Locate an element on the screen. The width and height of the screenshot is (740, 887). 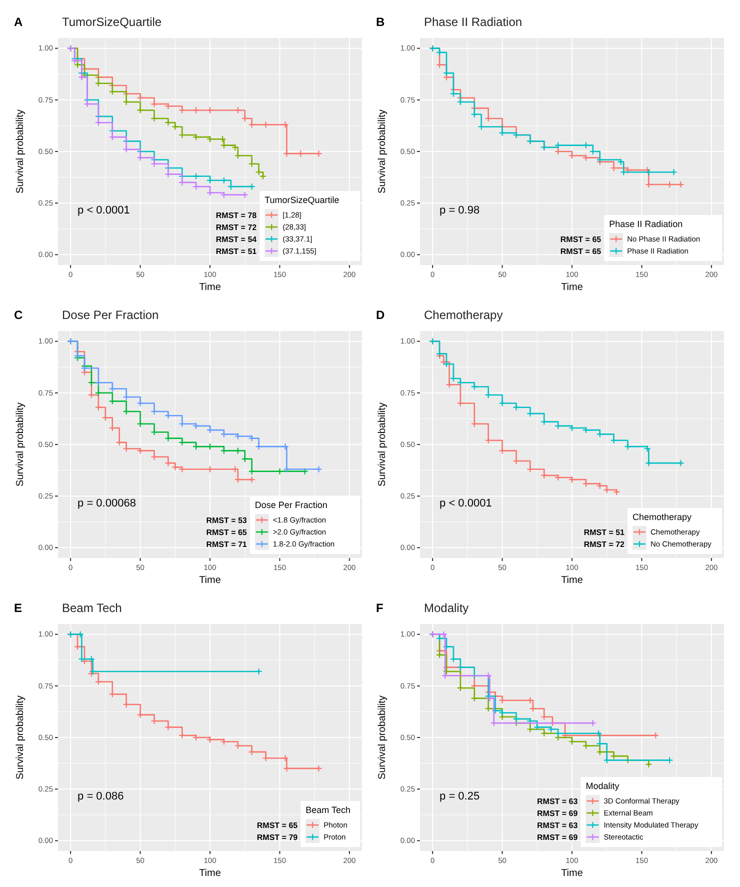
chart-title: TumorSizeQuartile is located at coordinates (112, 22).